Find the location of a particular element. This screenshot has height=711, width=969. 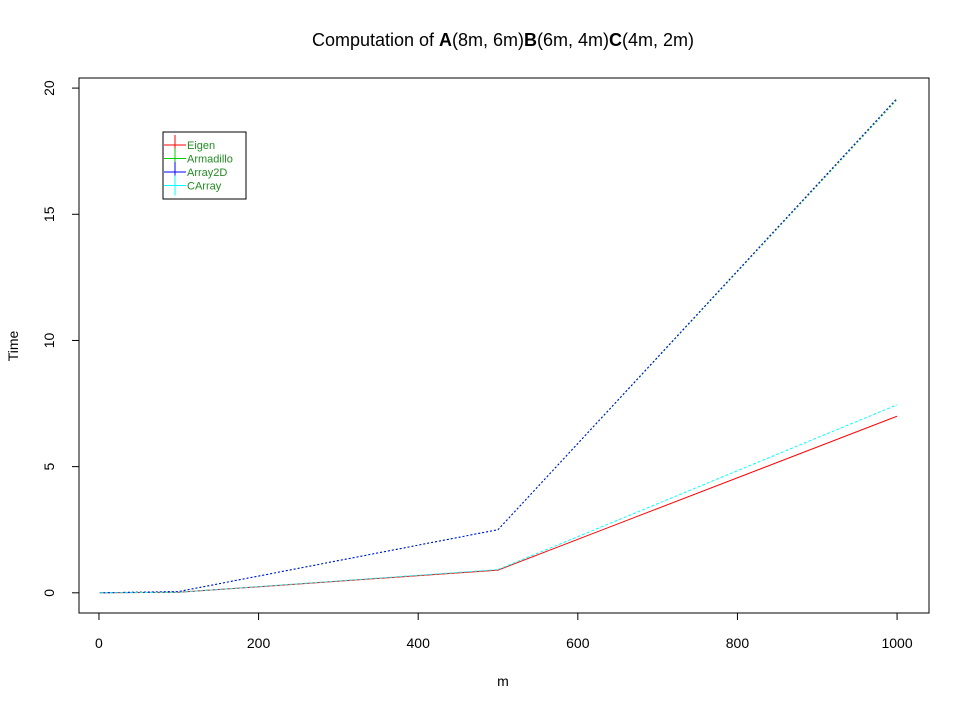

legend-label: Array2D is located at coordinates (207, 173).